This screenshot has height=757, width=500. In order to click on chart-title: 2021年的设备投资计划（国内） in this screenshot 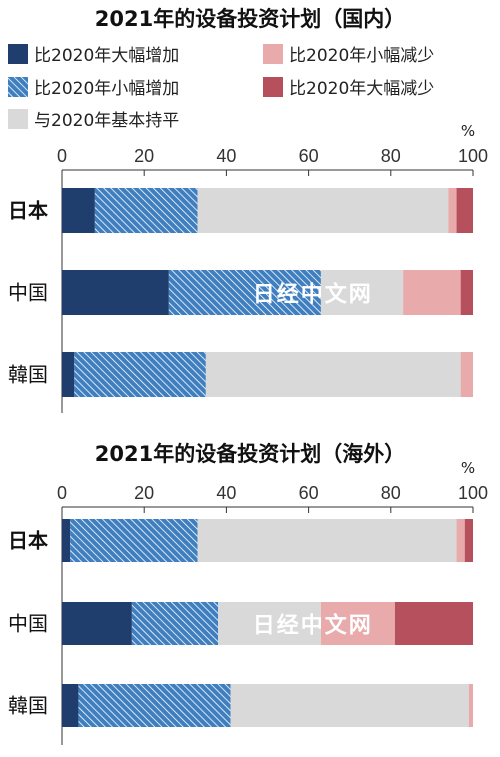, I will do `click(250, 19)`.